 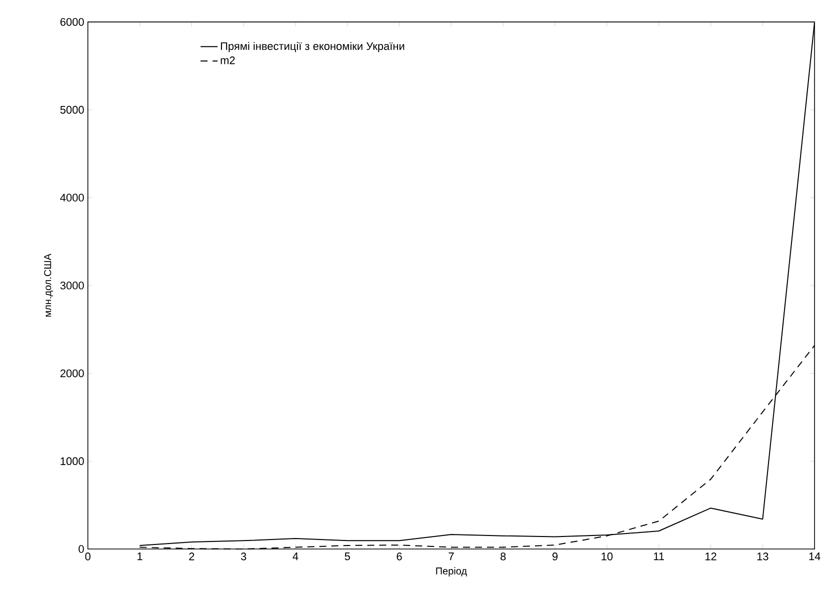 I want to click on y-axis-title: млн.дол.США, so click(x=49, y=285).